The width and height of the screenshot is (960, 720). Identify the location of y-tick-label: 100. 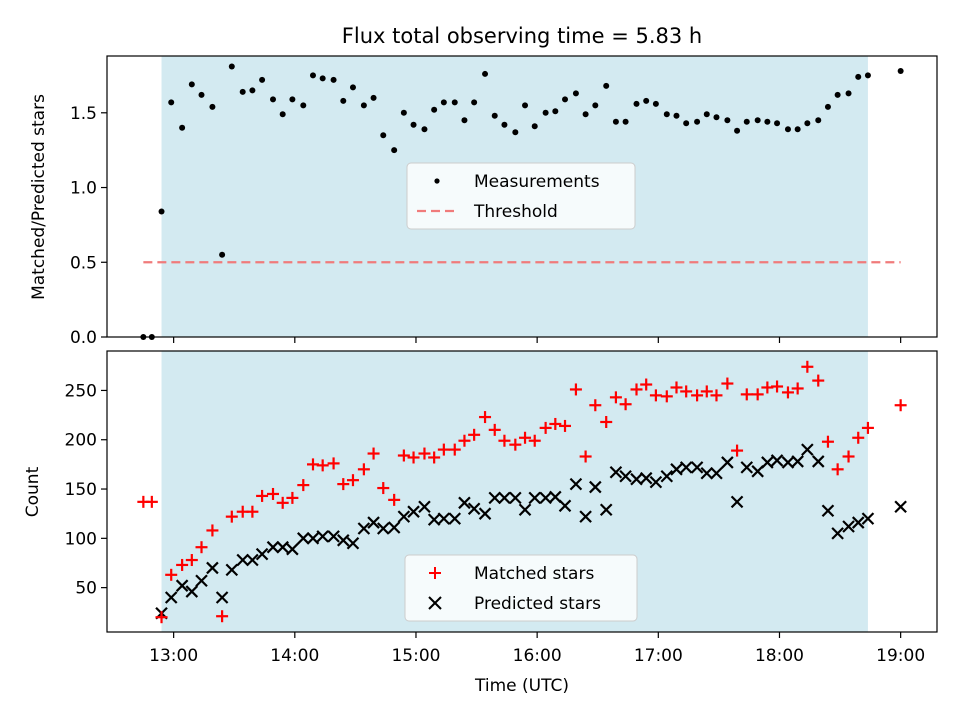
(81, 539).